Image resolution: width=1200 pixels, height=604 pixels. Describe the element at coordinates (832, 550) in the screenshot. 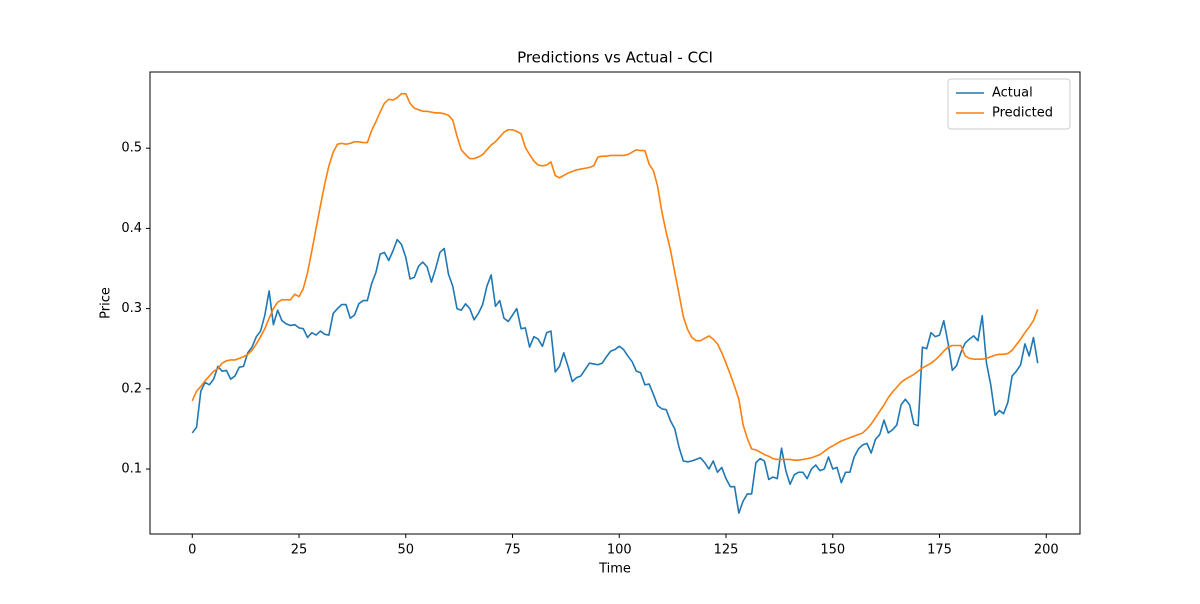

I see `x-tick-label: 150` at that location.